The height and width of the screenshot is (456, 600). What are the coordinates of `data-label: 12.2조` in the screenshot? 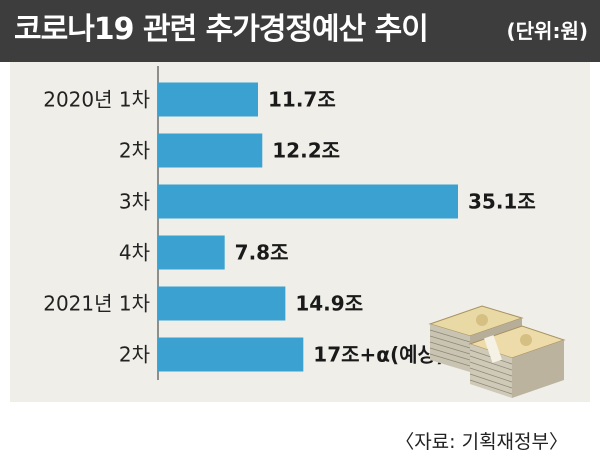 It's located at (306, 151).